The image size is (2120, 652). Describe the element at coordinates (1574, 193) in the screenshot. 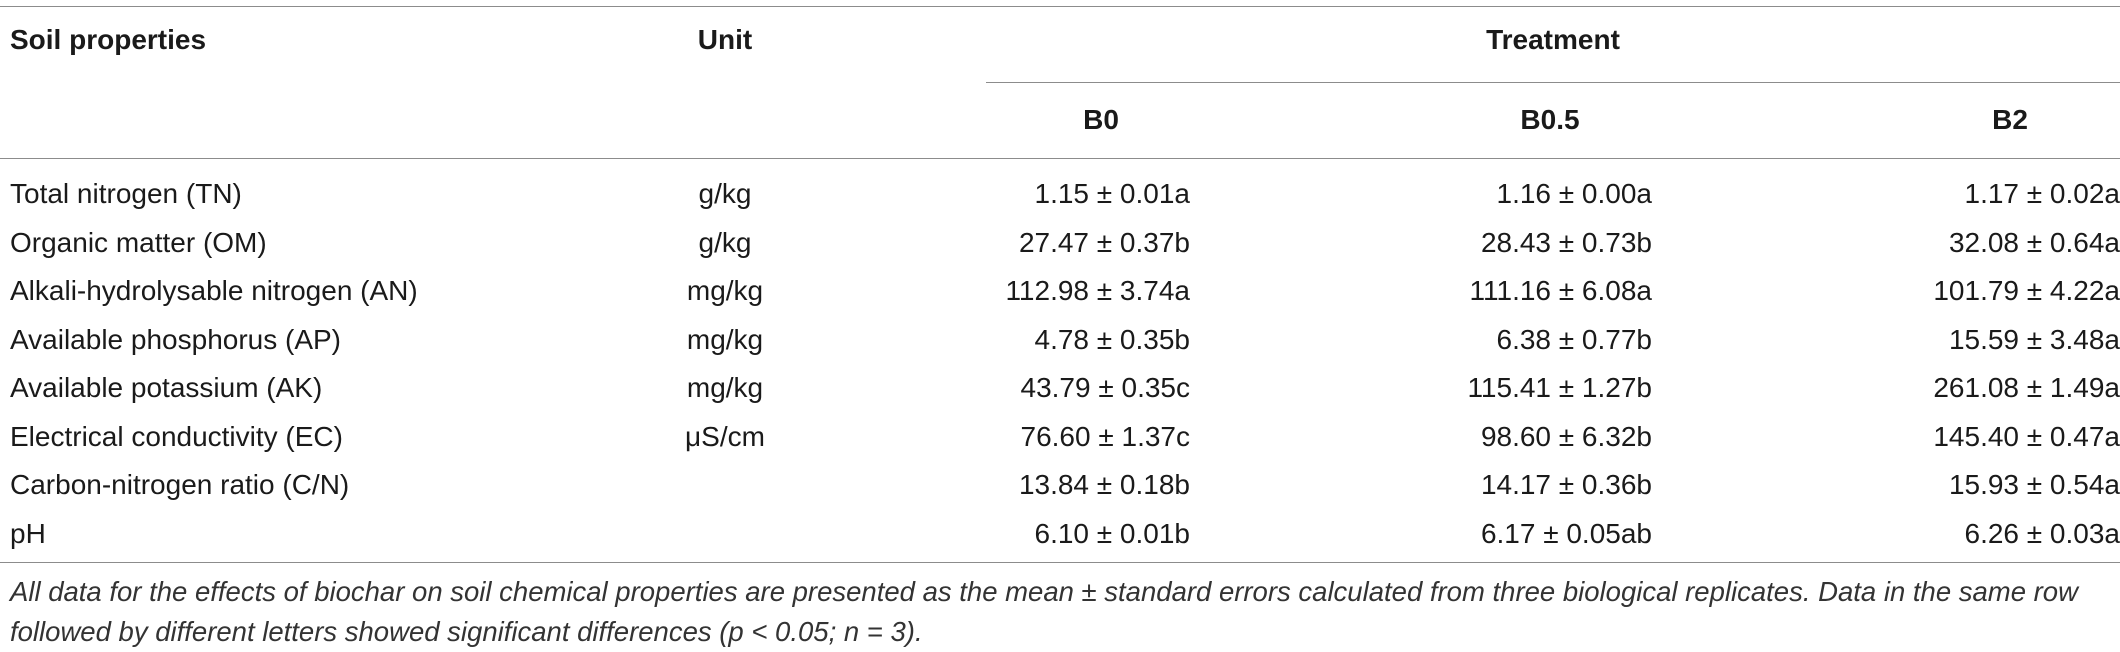

I see `row-value-b05: 1.16 ± 0.00a` at that location.